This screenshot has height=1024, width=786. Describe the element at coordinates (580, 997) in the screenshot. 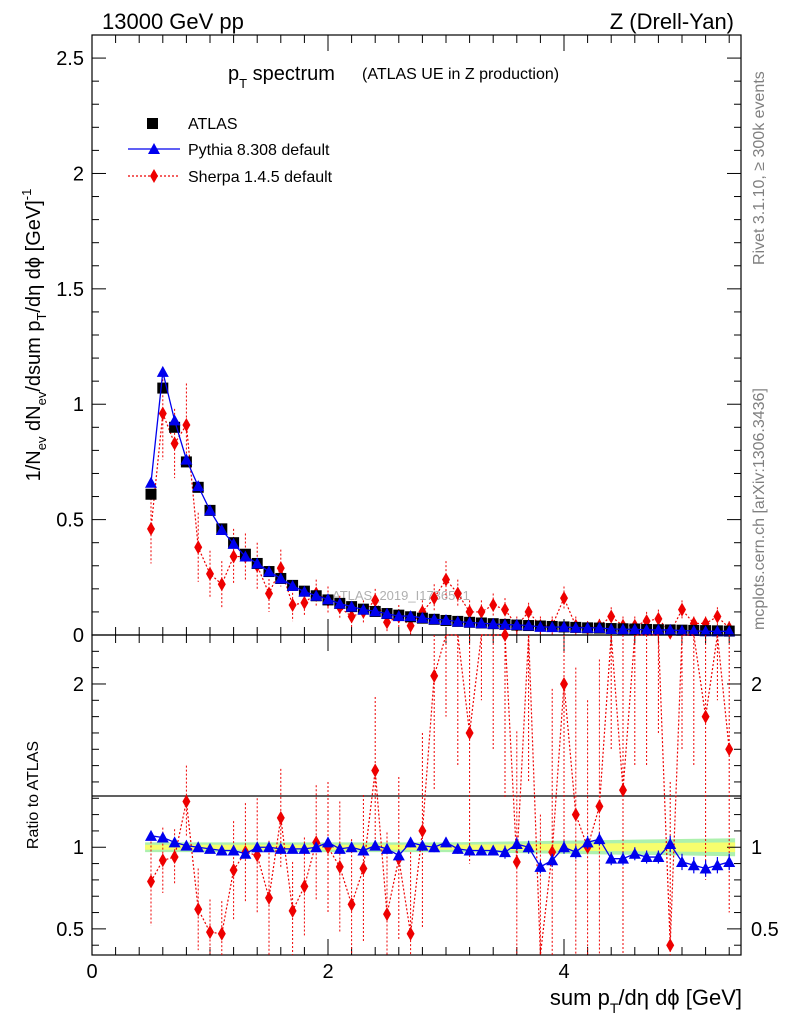

I see `xlabel-main: sum p` at that location.